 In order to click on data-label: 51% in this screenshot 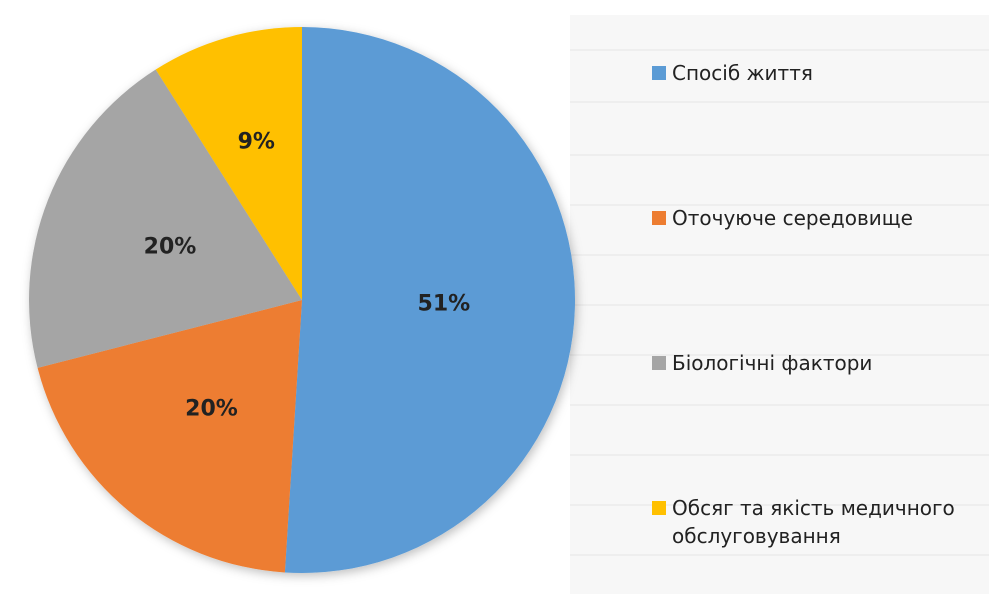, I will do `click(444, 303)`.